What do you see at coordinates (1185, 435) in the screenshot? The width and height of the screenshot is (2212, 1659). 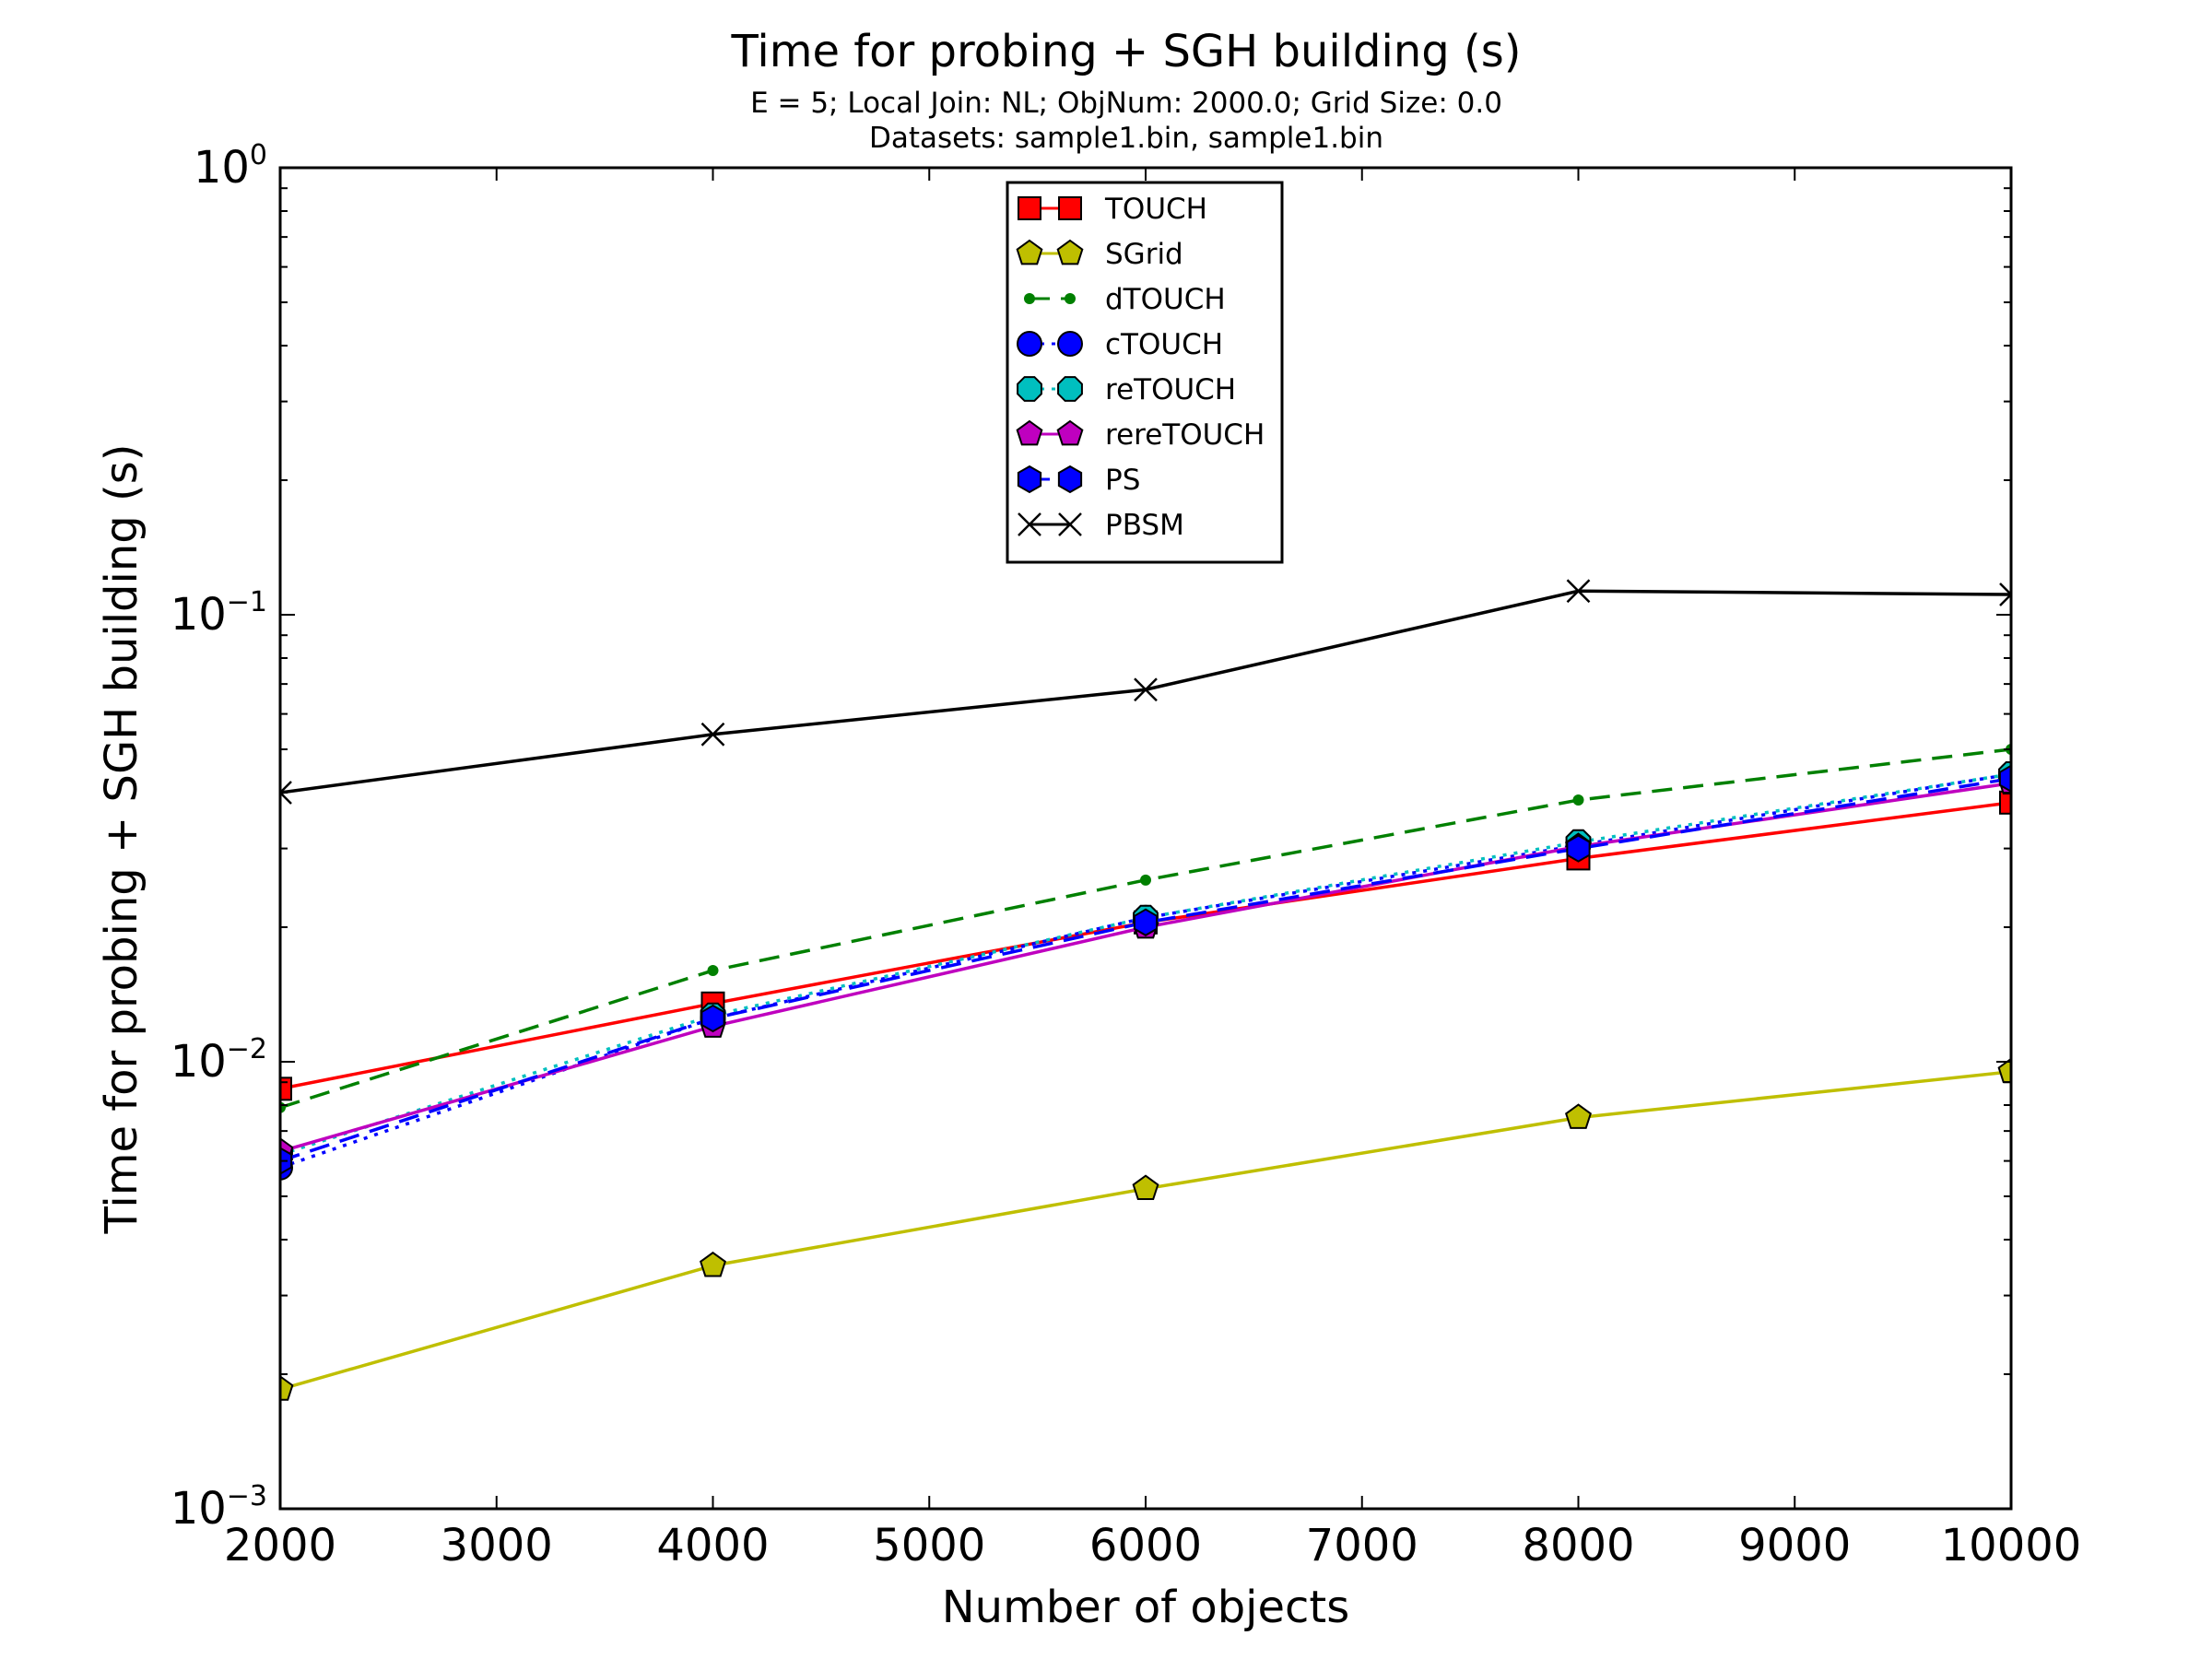 I see `legend-label-reretouch: rereTOUCH` at bounding box center [1185, 435].